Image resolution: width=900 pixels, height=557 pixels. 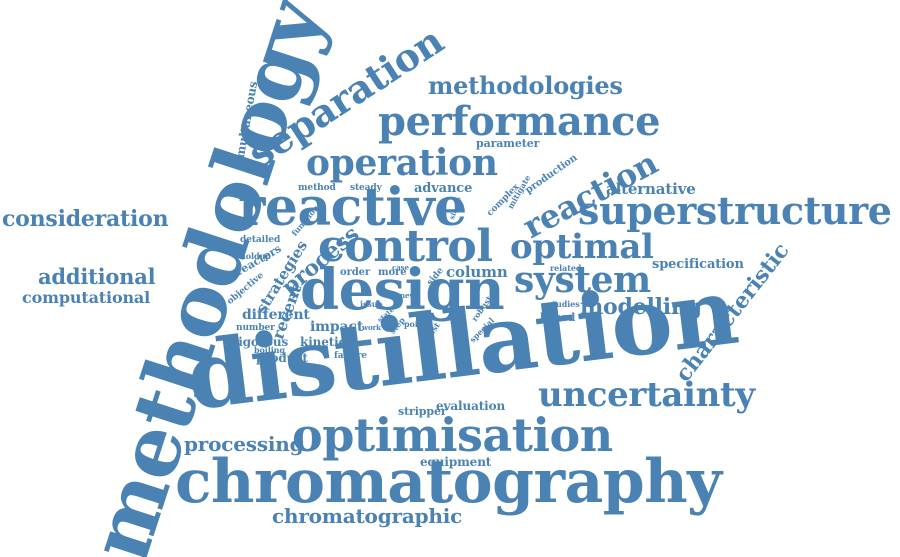 I want to click on word-consideration: consideration, so click(x=85, y=219).